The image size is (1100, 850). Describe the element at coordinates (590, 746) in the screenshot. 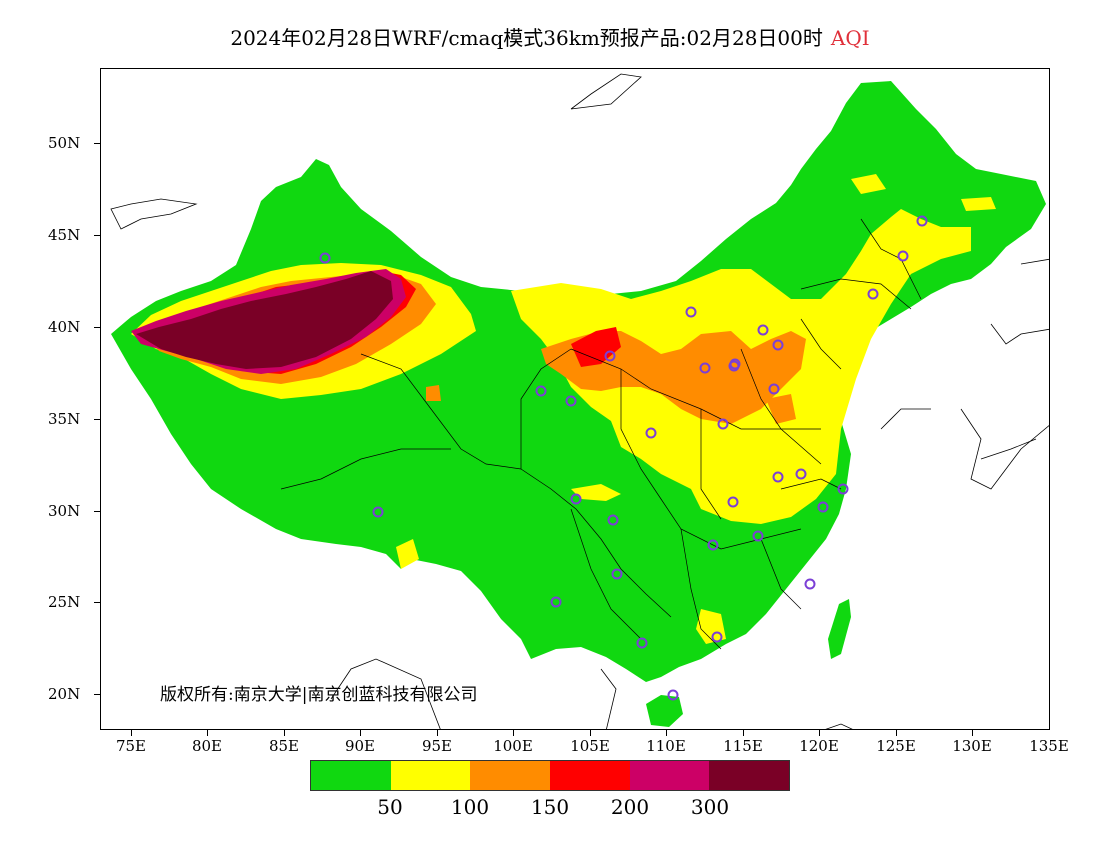

I see `lon-label-105e: 105E` at that location.